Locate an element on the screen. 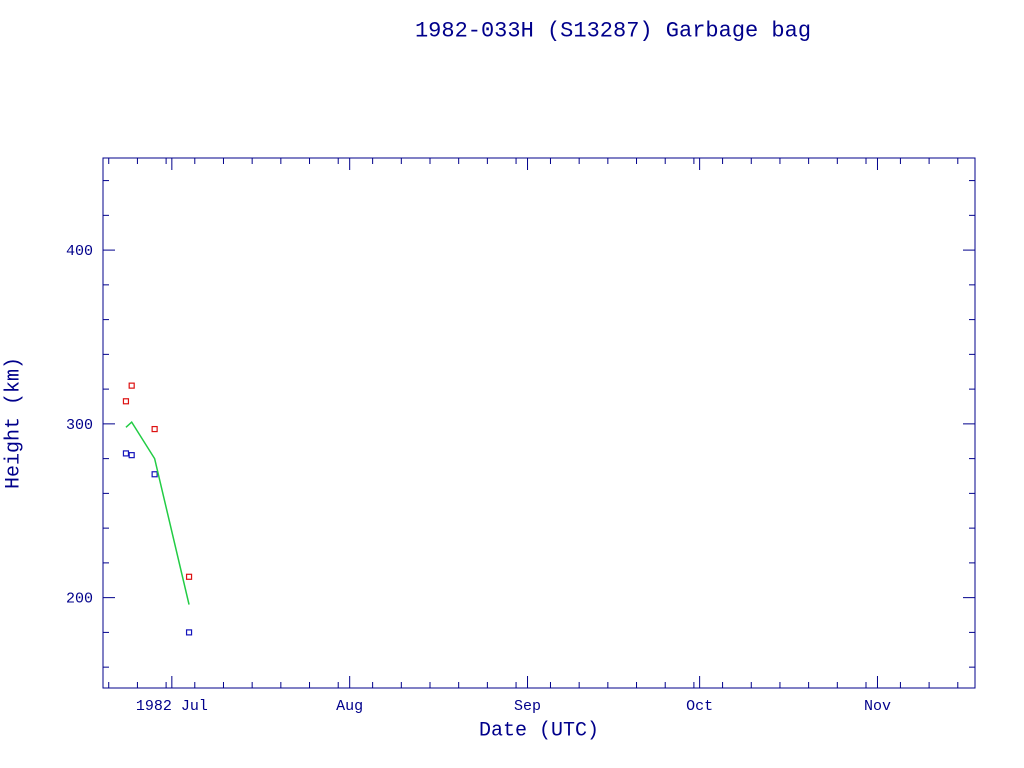  x-tick-label: Sep is located at coordinates (527, 706).